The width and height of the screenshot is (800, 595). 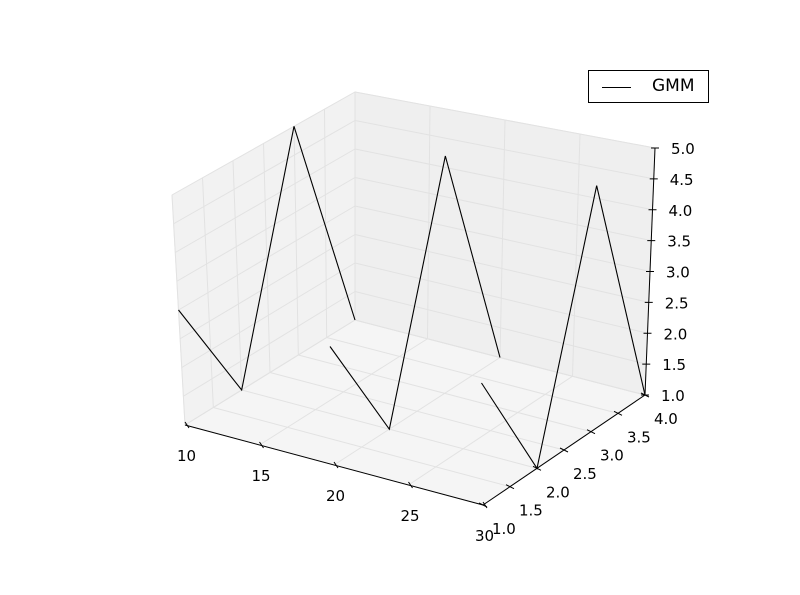 I want to click on legend: GMM, so click(x=648, y=86).